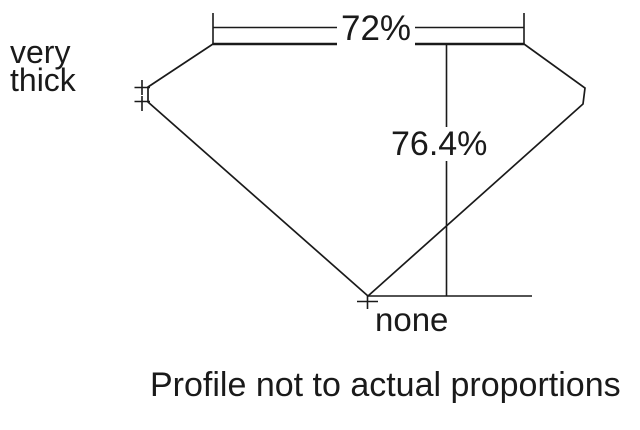 The width and height of the screenshot is (640, 430). Describe the element at coordinates (412, 319) in the screenshot. I see `culet-label: none` at that location.